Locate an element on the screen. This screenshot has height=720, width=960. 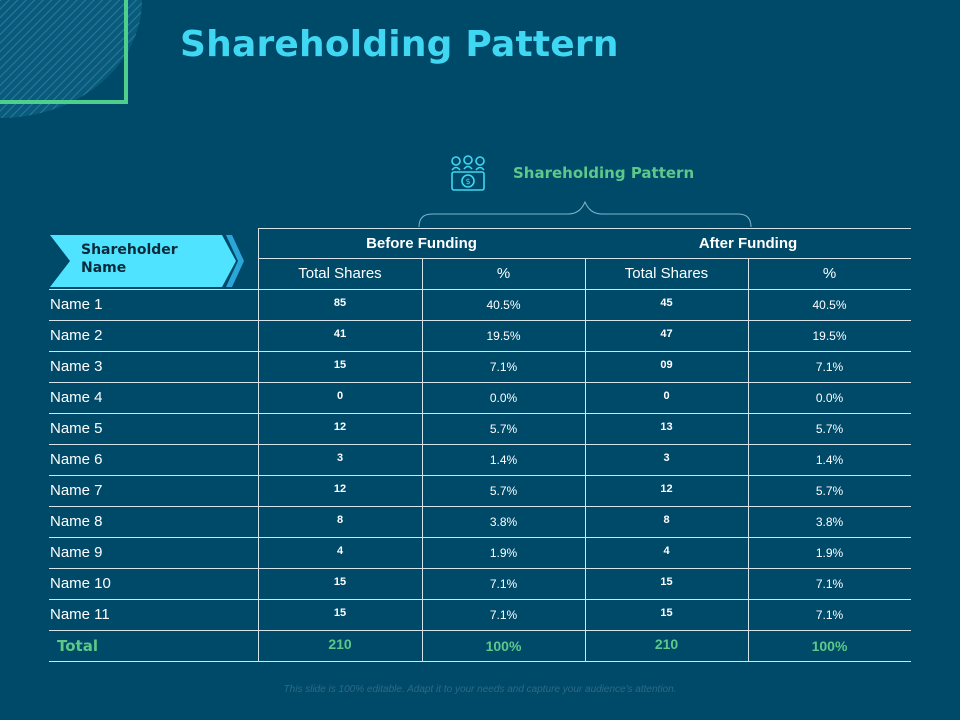
group-header-after: After Funding is located at coordinates (748, 243).